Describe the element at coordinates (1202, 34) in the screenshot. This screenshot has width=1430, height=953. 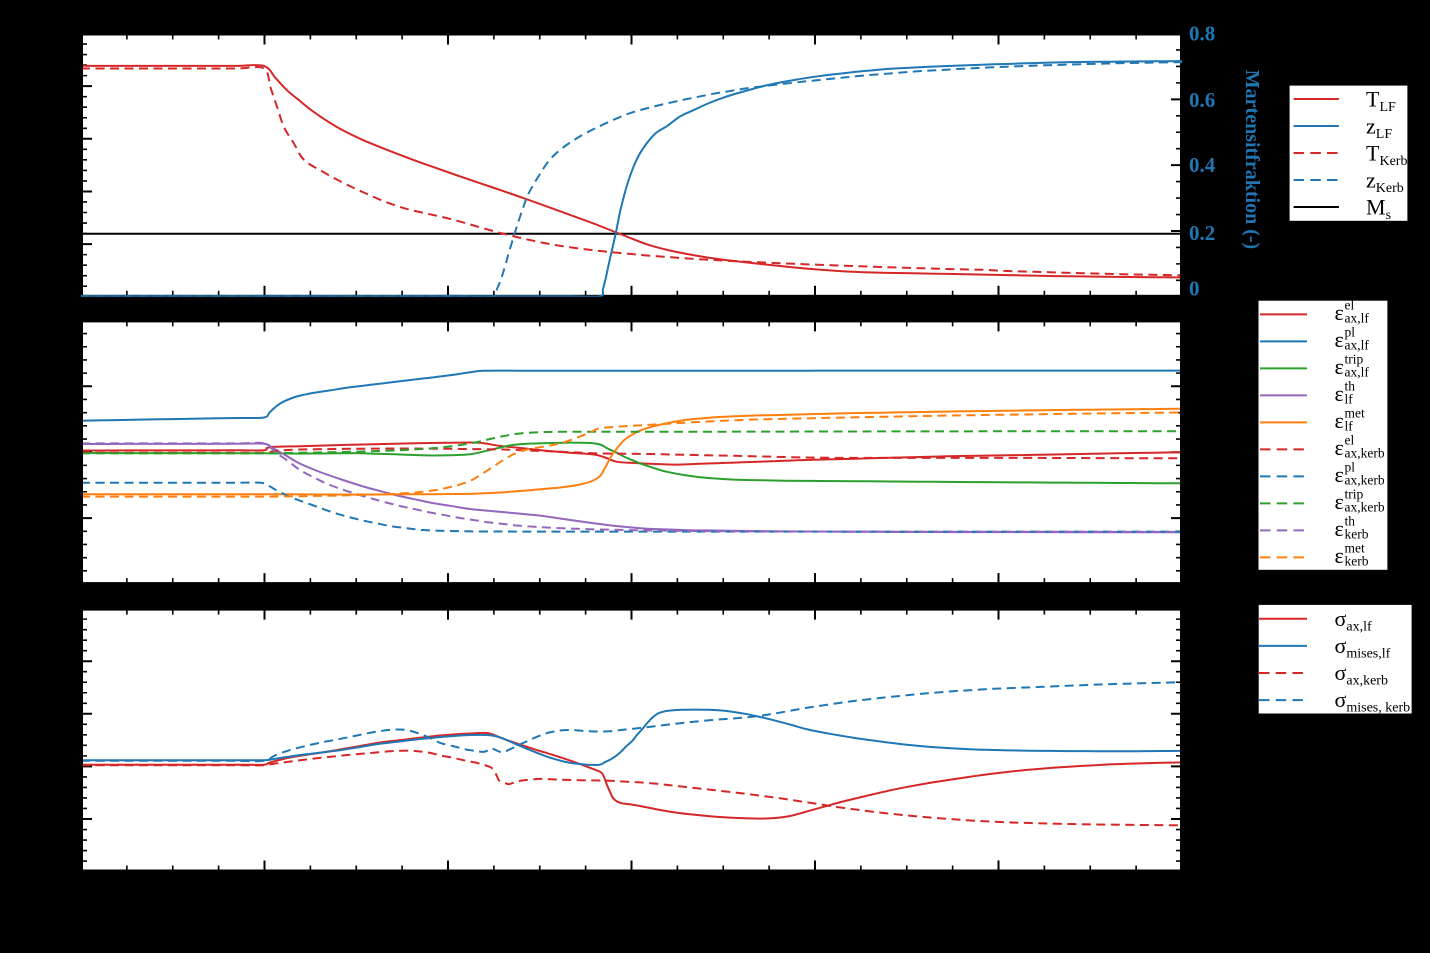
I see `svg-text: 0.8` at that location.